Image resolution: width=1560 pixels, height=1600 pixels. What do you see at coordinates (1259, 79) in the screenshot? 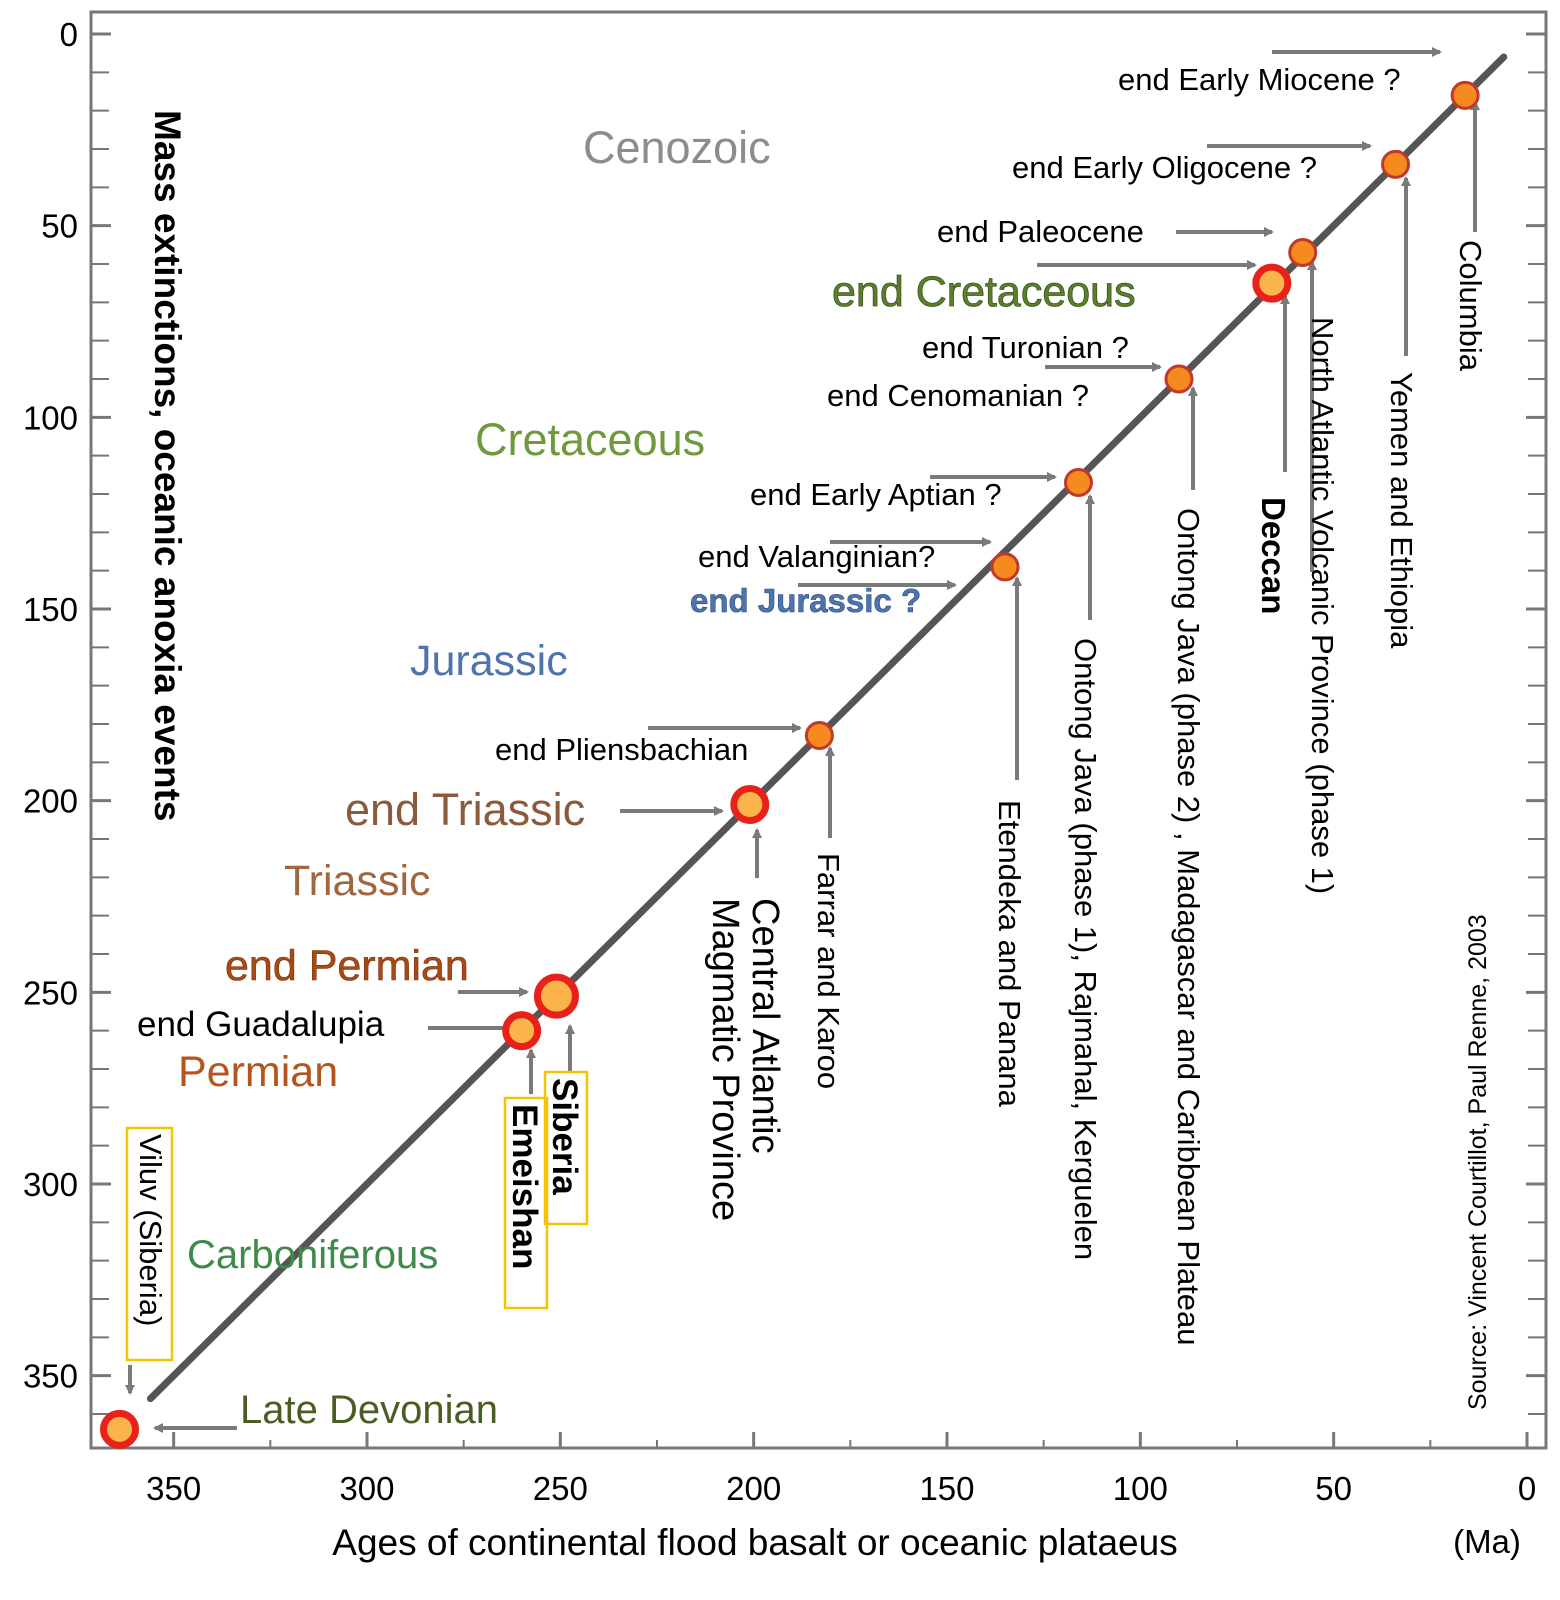
I see `label-end-early-miocene: end Early Miocene ?` at bounding box center [1259, 79].